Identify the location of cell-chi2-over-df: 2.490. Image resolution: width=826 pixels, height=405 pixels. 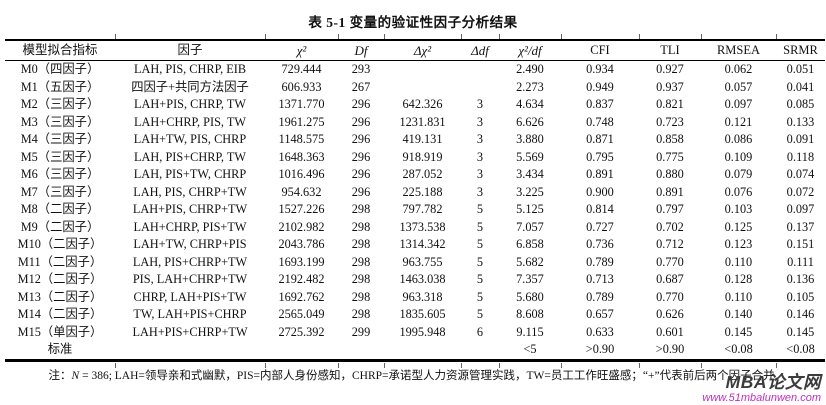
(530, 69).